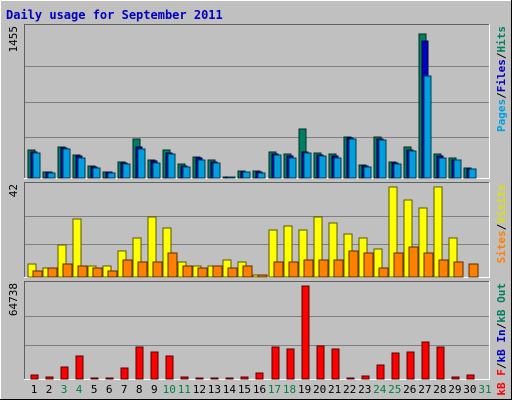 This screenshot has width=512, height=400. Describe the element at coordinates (501, 75) in the screenshot. I see `panel-right-label-part: Files` at that location.